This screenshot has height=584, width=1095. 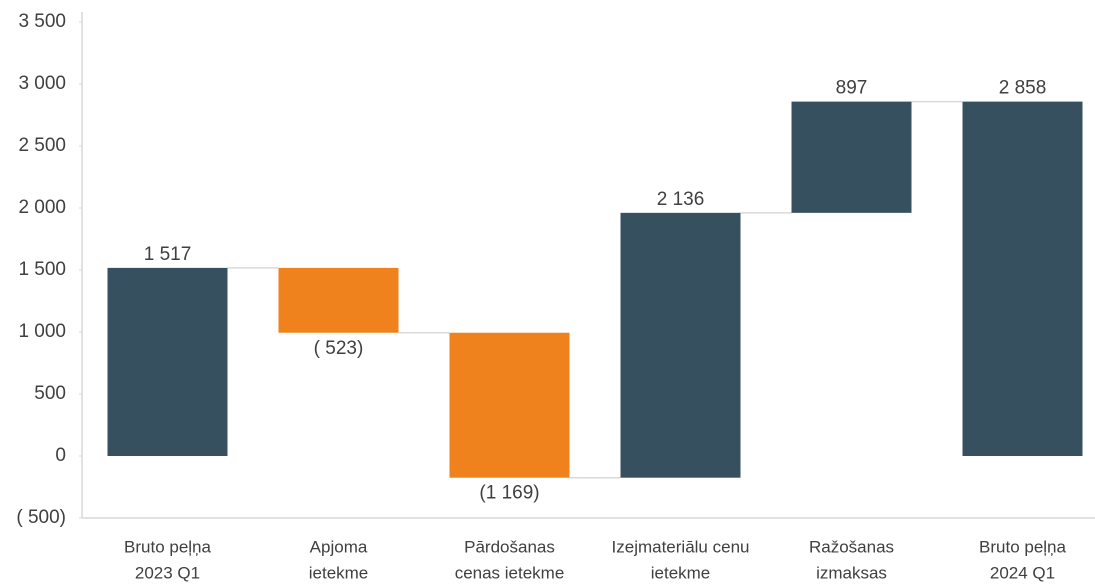 I want to click on x-tick-label: 2023 Q1, so click(x=167, y=572).